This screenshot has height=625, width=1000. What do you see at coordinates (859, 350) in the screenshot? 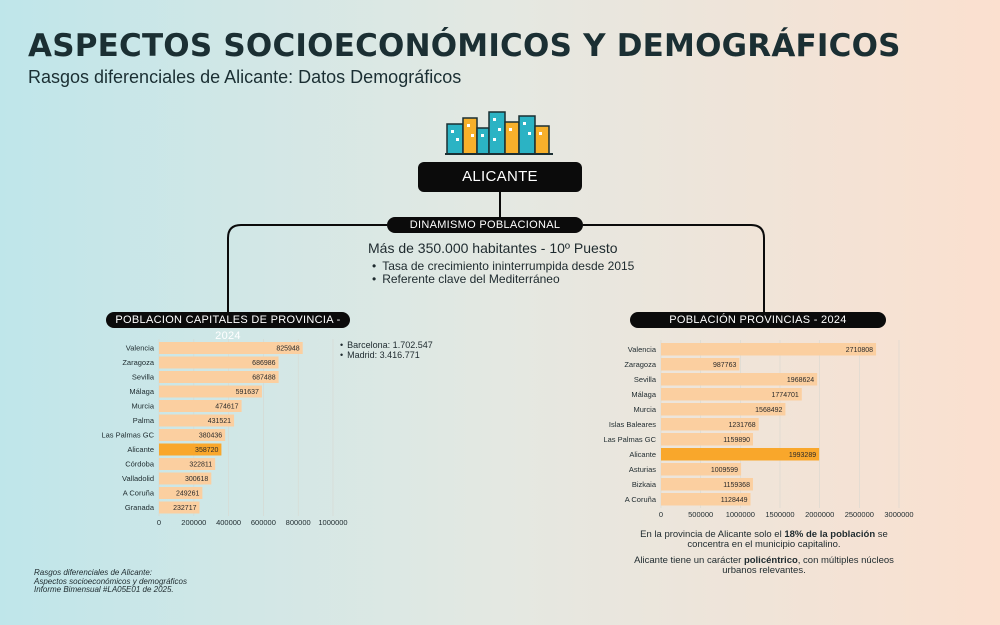
I see `data-label: 2710808` at bounding box center [859, 350].